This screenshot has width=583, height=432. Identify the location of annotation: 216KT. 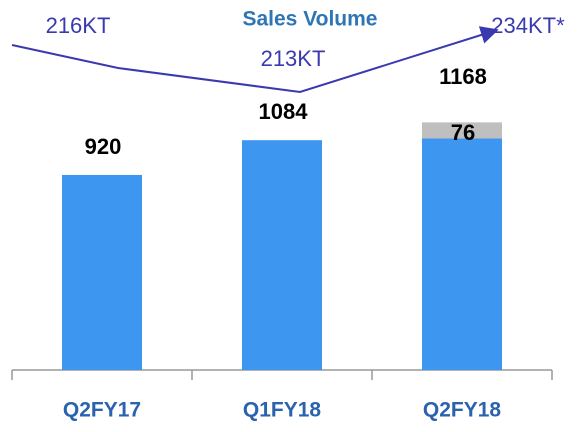
(78, 25).